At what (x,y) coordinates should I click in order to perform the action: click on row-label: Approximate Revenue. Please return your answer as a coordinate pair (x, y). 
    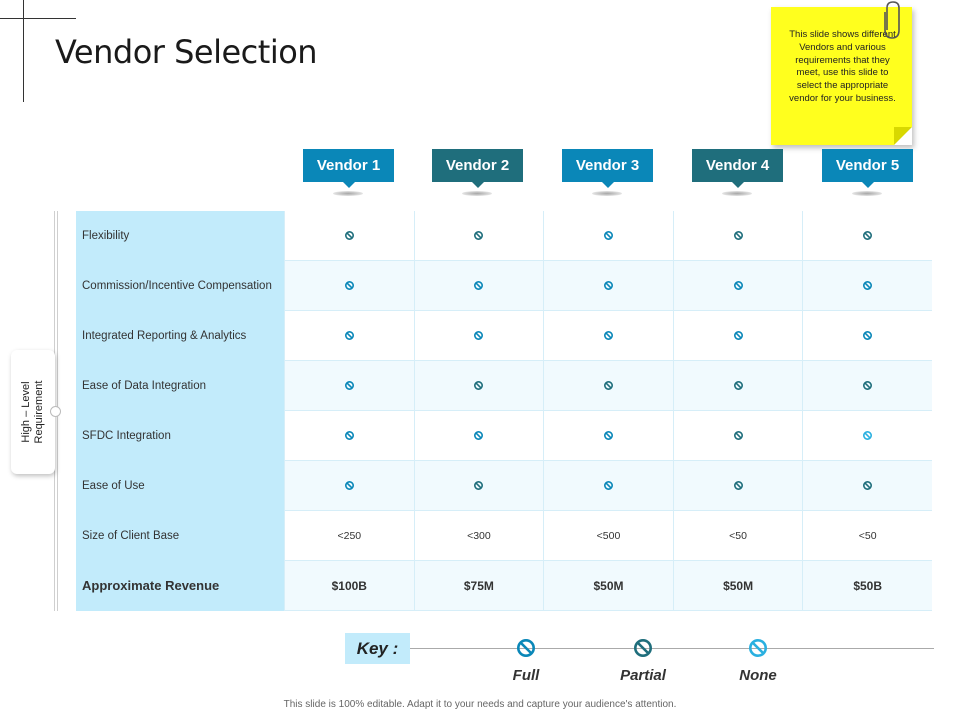
    Looking at the image, I should click on (180, 586).